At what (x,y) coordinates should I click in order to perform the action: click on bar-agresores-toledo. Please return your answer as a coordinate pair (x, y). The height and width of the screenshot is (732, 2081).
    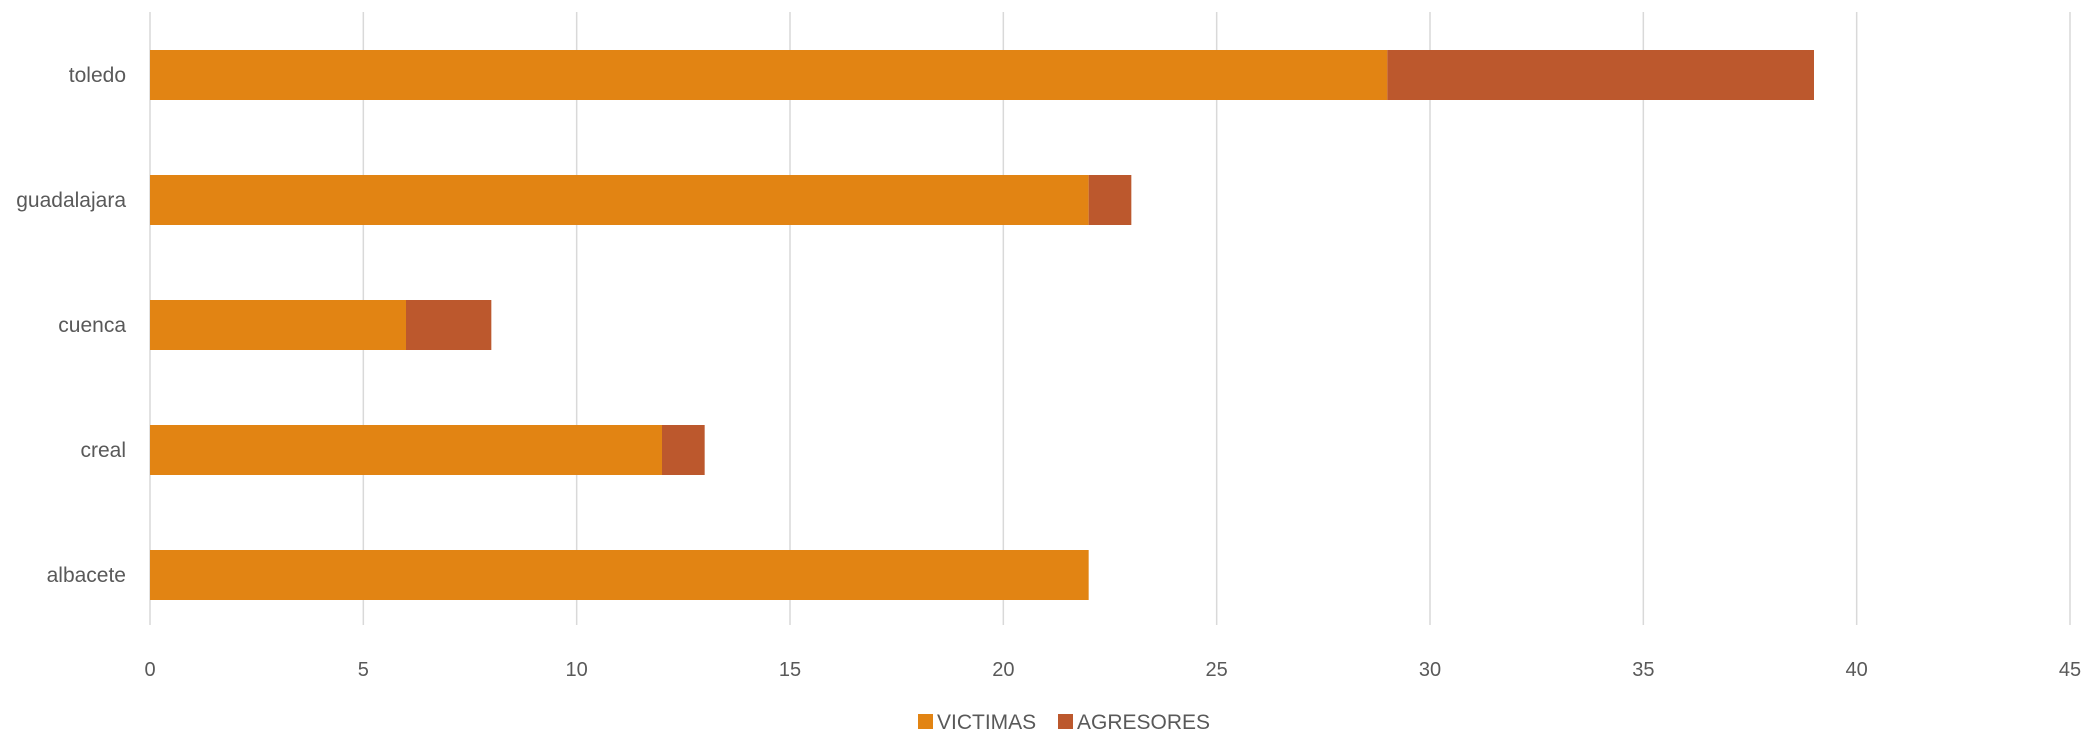
    Looking at the image, I should click on (1600, 75).